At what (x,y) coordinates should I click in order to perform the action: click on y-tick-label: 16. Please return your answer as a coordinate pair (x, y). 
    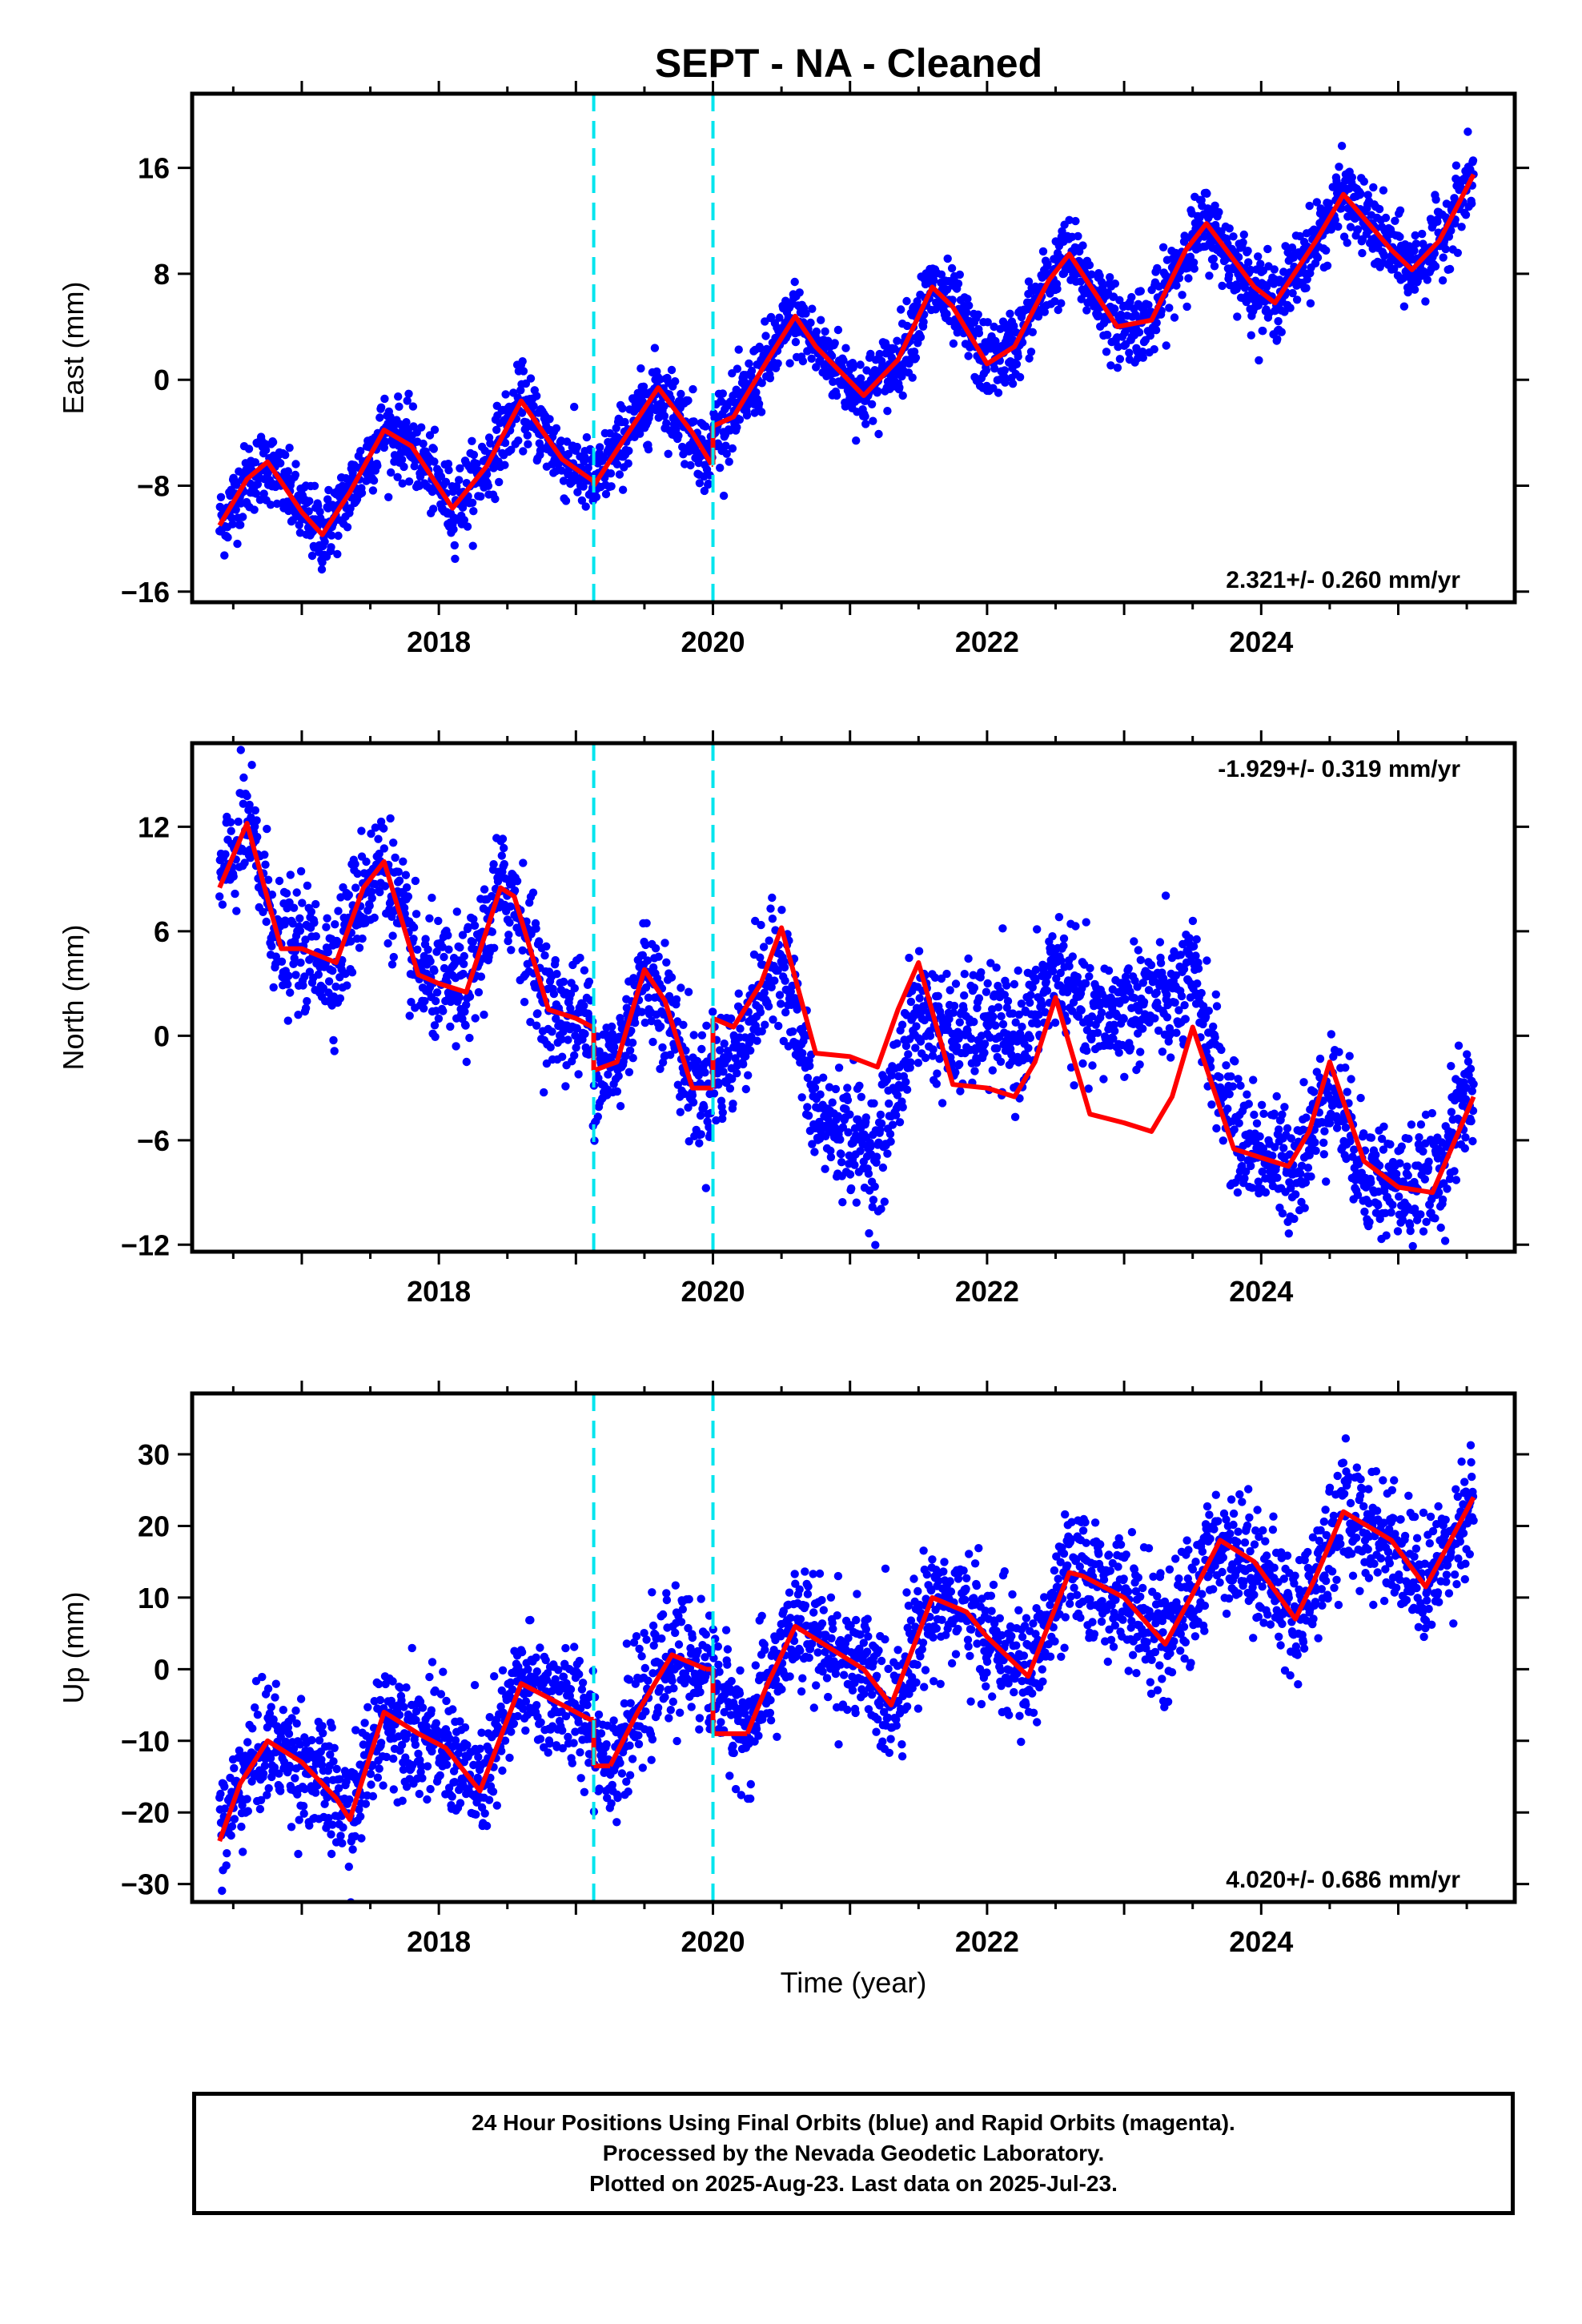
    Looking at the image, I should click on (154, 168).